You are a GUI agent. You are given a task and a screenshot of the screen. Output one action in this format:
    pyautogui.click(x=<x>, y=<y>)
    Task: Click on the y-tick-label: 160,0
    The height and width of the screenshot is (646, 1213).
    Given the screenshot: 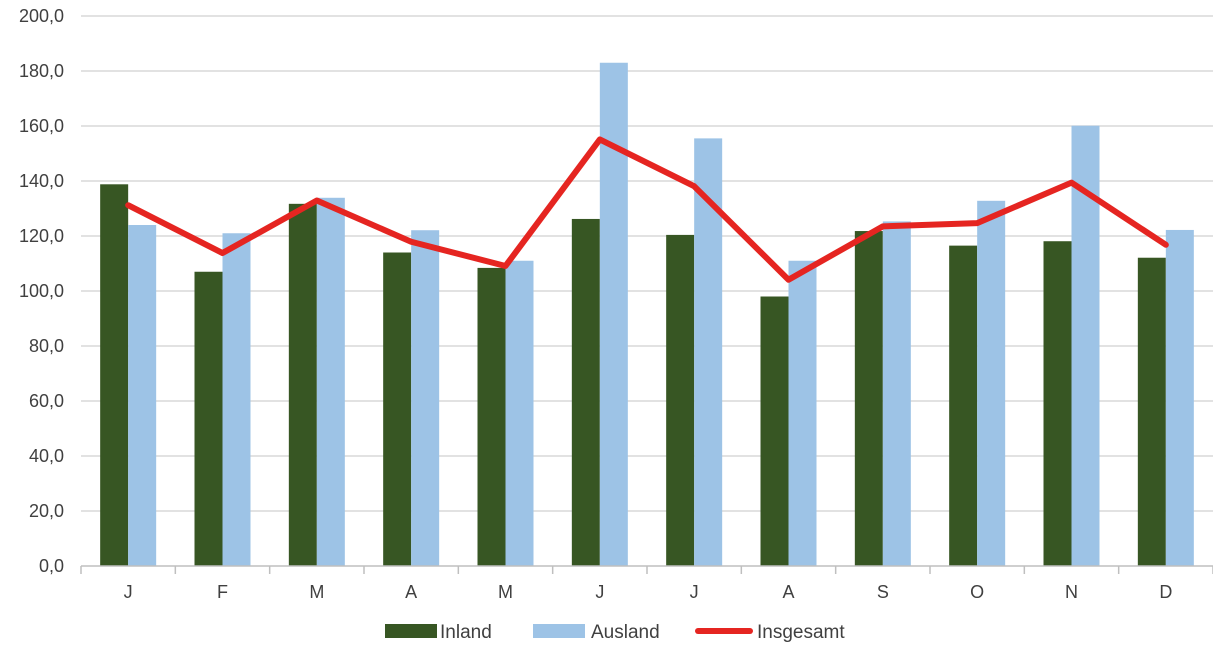 What is the action you would take?
    pyautogui.click(x=41, y=126)
    